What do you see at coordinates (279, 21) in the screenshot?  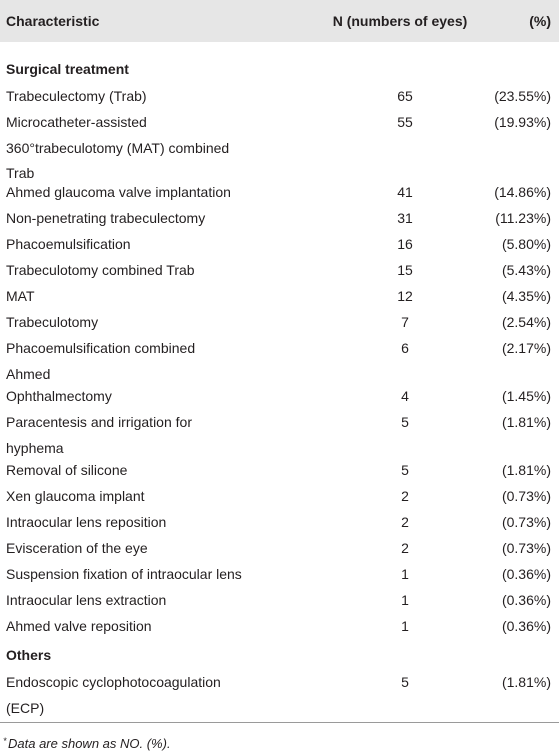 I see `header-row` at bounding box center [279, 21].